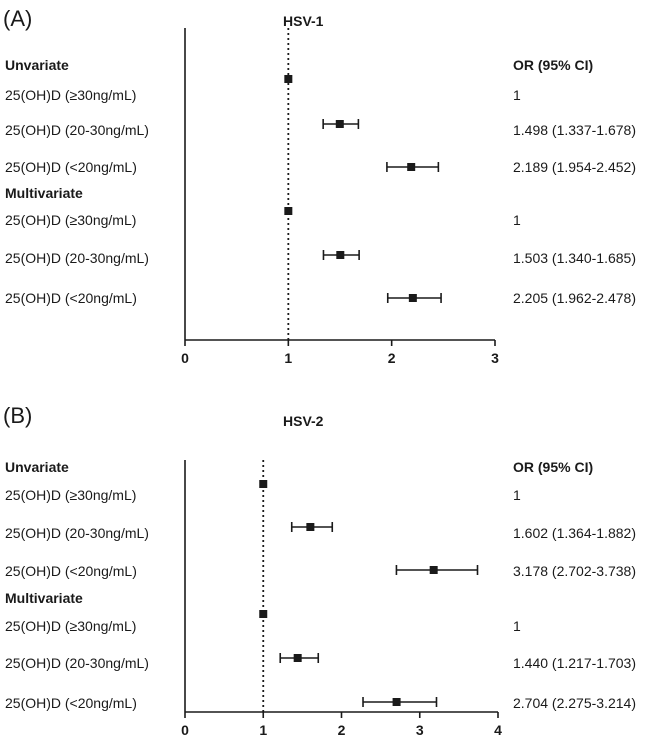  I want to click on panel-a-x-tick-label: 1, so click(288, 358).